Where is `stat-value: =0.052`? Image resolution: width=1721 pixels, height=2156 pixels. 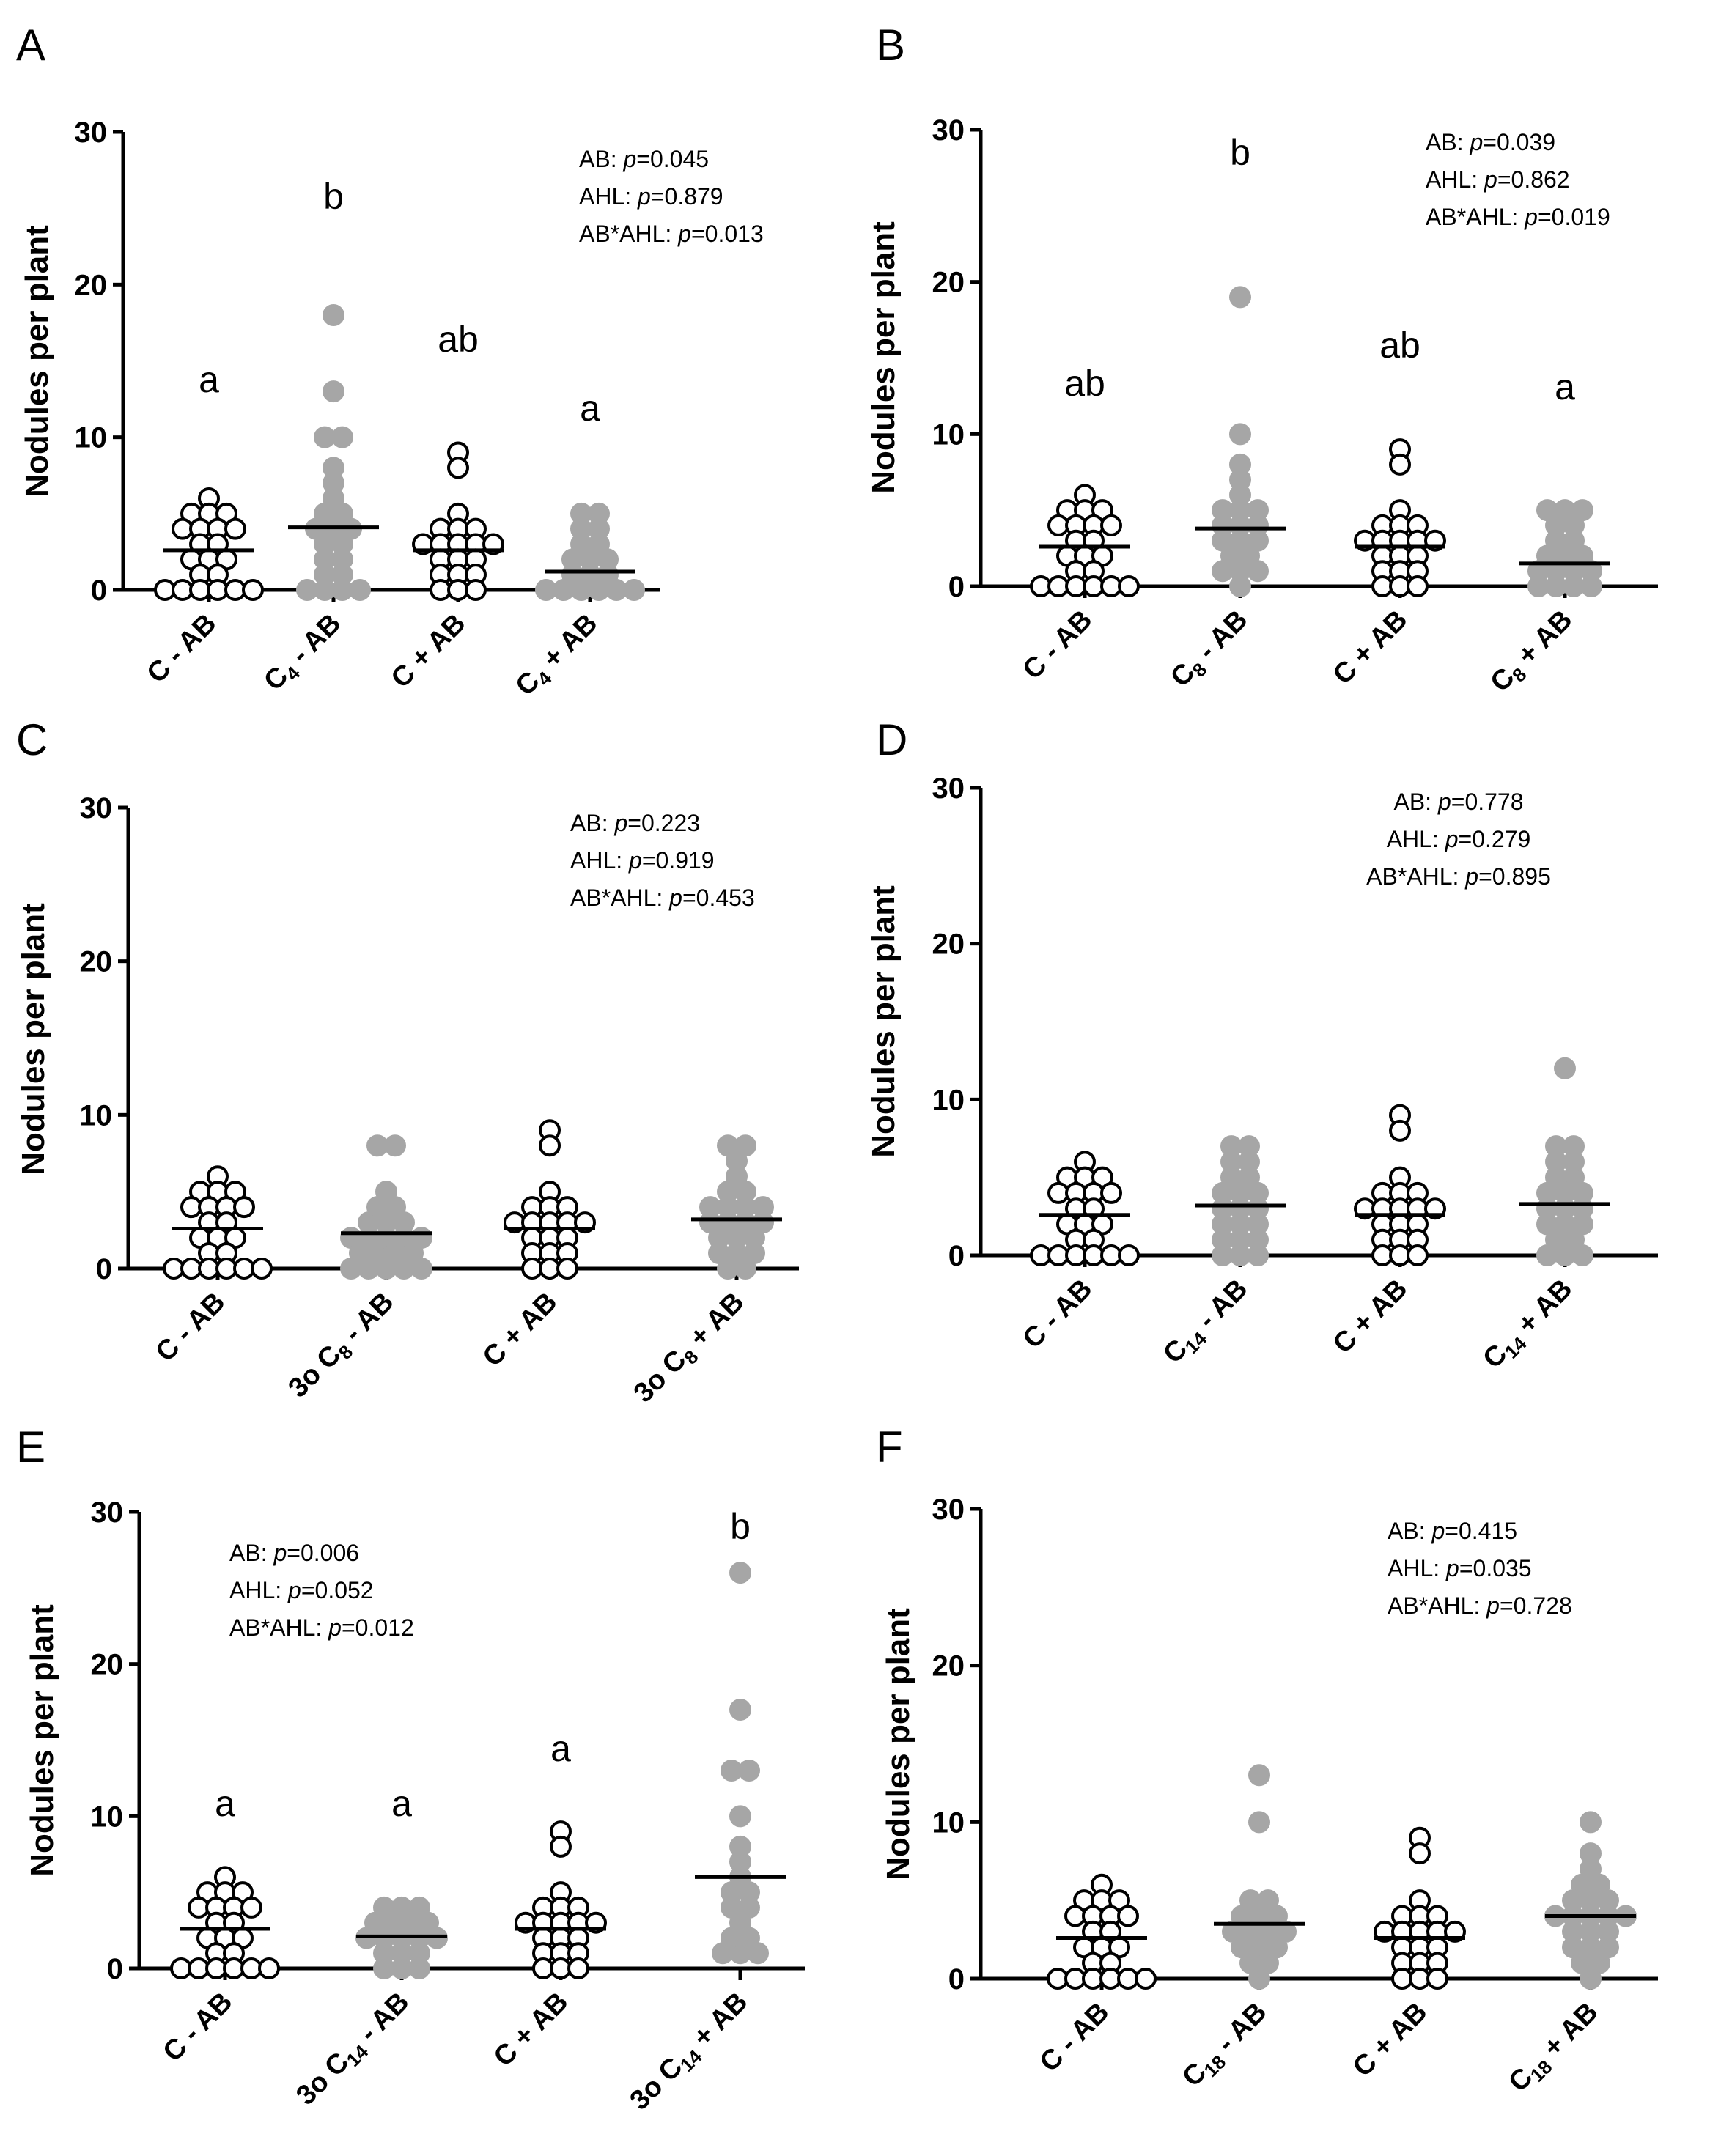 stat-value: =0.052 is located at coordinates (337, 1590).